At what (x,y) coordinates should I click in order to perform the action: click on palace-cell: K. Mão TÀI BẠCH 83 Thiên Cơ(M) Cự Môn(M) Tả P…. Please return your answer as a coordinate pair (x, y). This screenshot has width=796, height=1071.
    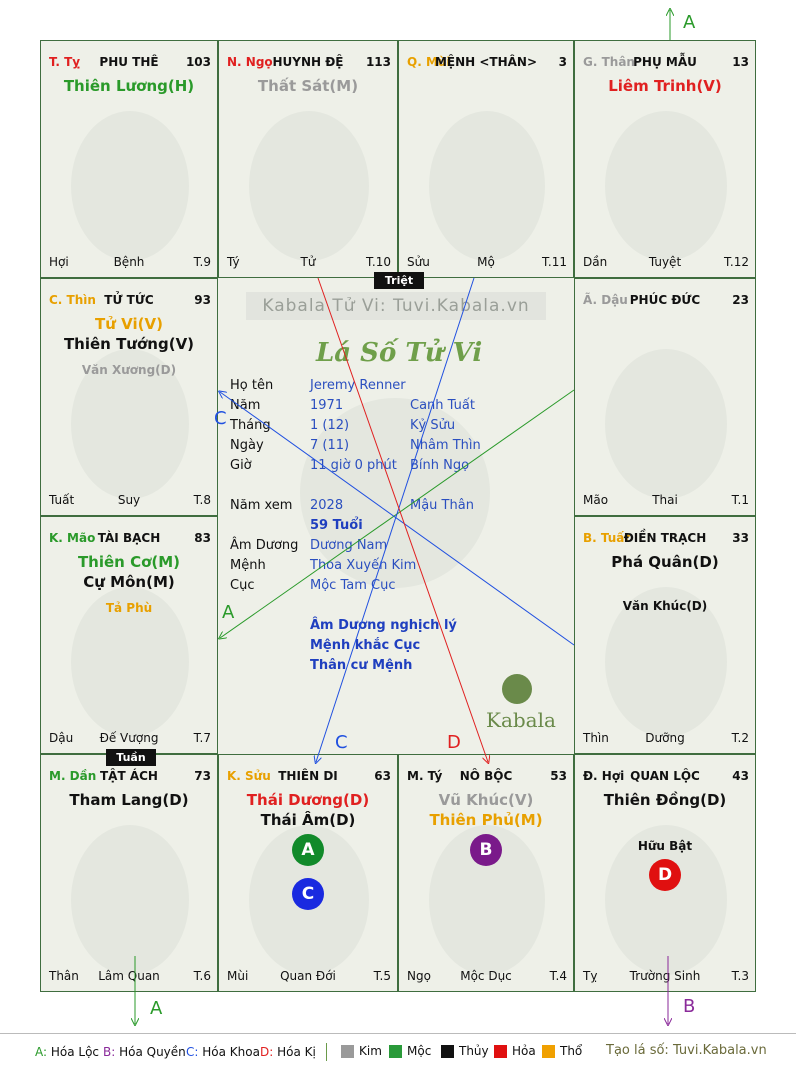
    Looking at the image, I should click on (129, 635).